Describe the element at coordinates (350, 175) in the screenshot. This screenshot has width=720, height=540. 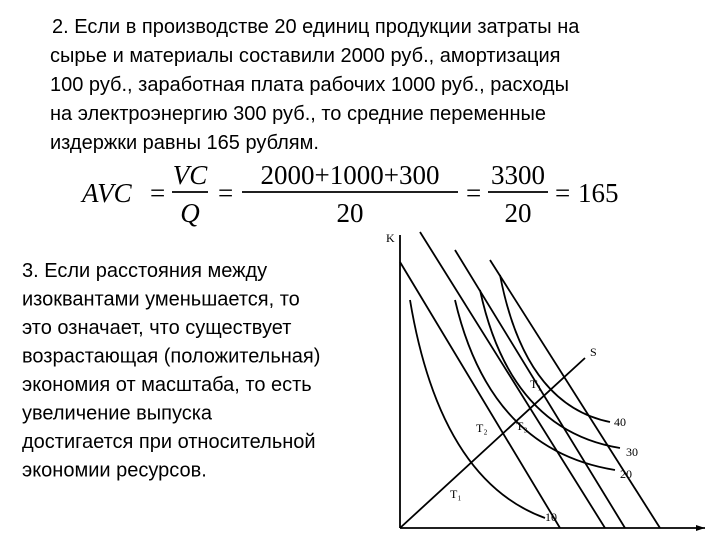
I see `numerator: 2000+1000+300` at that location.